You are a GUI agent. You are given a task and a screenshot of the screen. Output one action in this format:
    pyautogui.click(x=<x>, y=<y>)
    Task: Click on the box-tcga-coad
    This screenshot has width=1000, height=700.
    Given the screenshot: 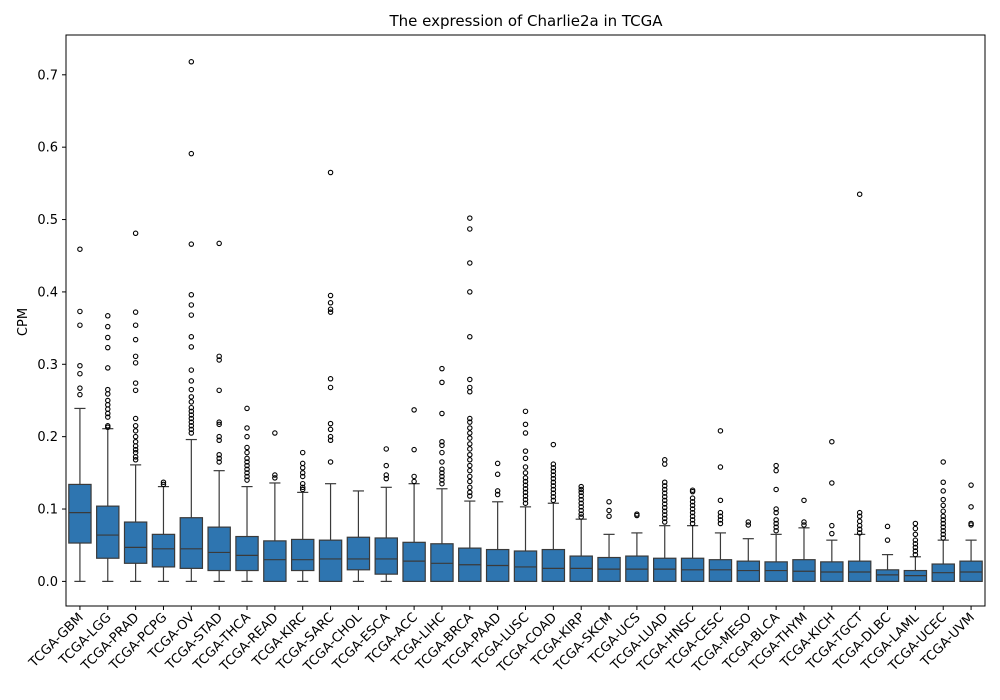 What is the action you would take?
    pyautogui.click(x=553, y=511)
    